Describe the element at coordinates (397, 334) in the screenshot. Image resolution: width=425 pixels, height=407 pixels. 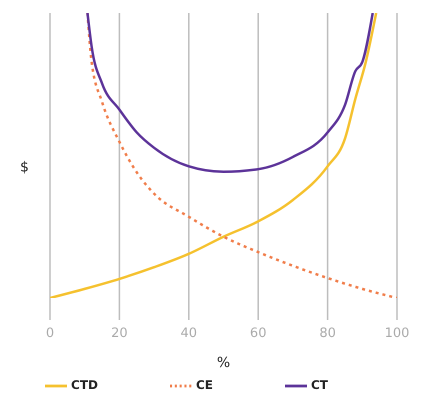
I see `x-tick-label: 100` at that location.